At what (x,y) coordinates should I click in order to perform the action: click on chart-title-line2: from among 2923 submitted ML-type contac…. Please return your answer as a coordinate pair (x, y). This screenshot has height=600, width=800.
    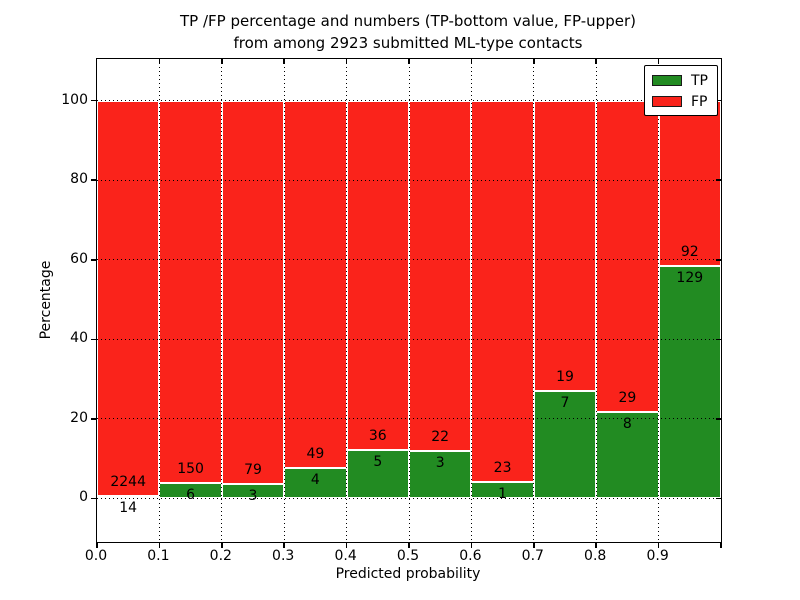
    Looking at the image, I should click on (408, 43).